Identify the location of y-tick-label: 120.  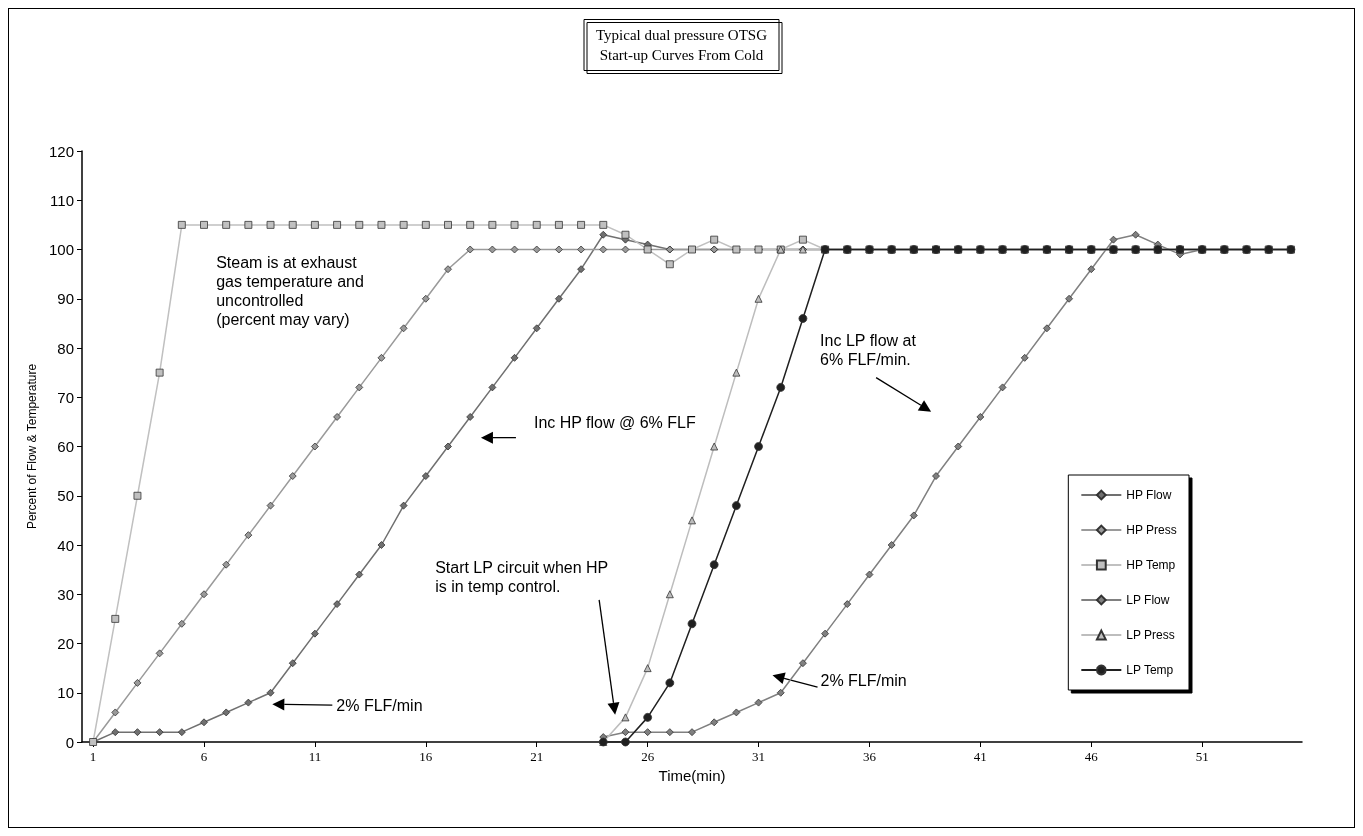
(61, 151).